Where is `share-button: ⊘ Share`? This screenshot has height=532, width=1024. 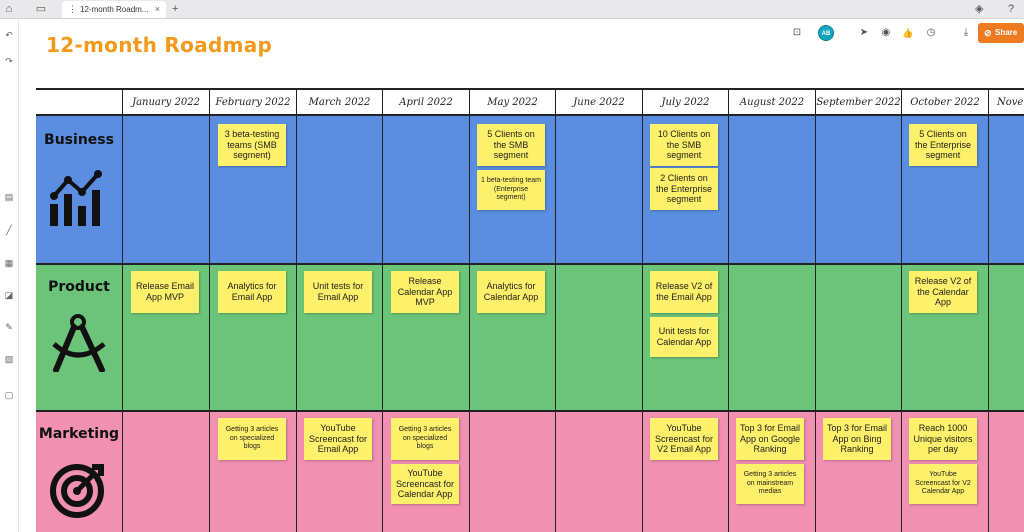
share-button: ⊘ Share is located at coordinates (1001, 33).